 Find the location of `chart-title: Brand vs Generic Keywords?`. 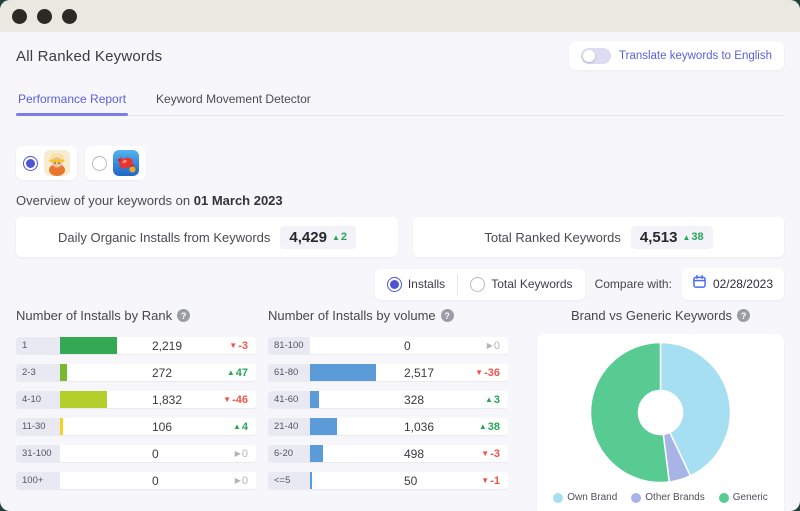

chart-title: Brand vs Generic Keywords? is located at coordinates (660, 315).